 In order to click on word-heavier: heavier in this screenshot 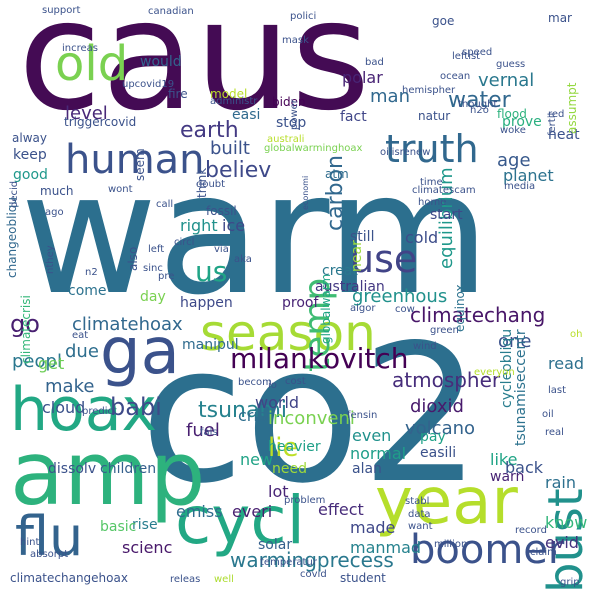, I will do `click(294, 447)`.